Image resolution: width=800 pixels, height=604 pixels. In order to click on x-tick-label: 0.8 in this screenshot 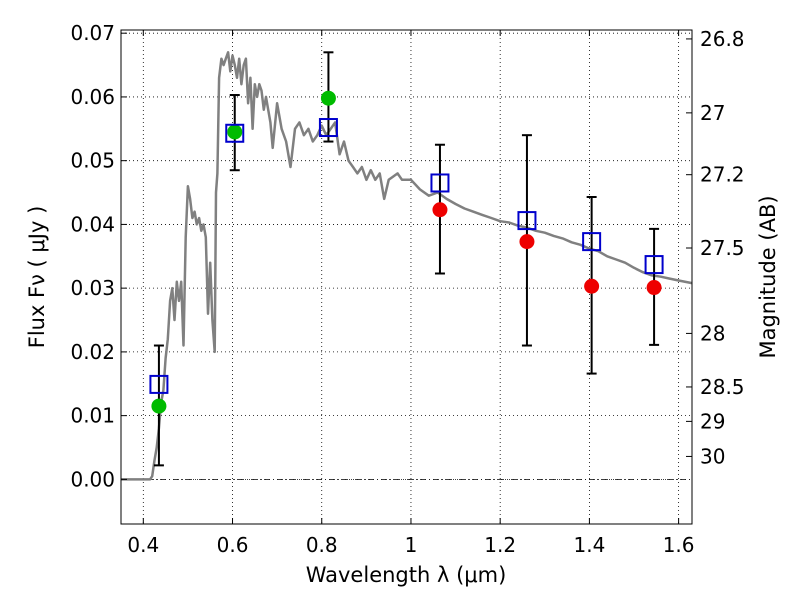, I will do `click(322, 545)`.